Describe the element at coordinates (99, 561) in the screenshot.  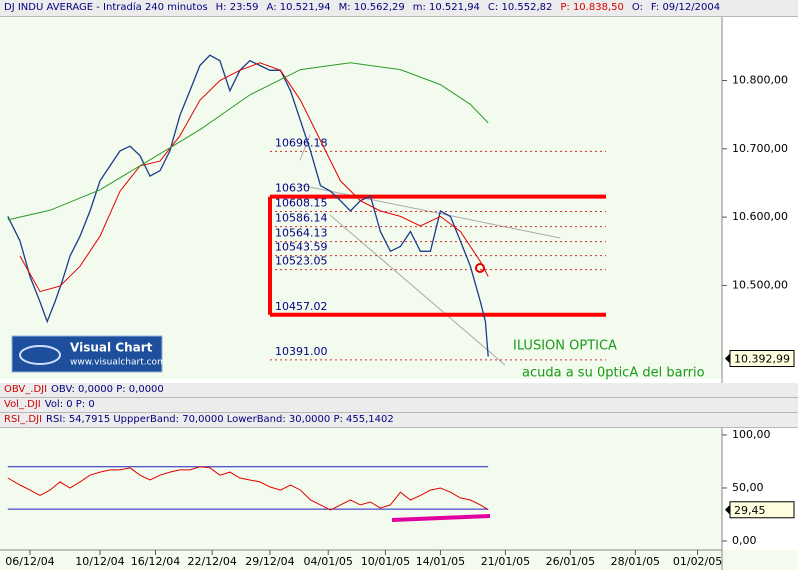
I see `x-tick-label: 10/12/04` at that location.